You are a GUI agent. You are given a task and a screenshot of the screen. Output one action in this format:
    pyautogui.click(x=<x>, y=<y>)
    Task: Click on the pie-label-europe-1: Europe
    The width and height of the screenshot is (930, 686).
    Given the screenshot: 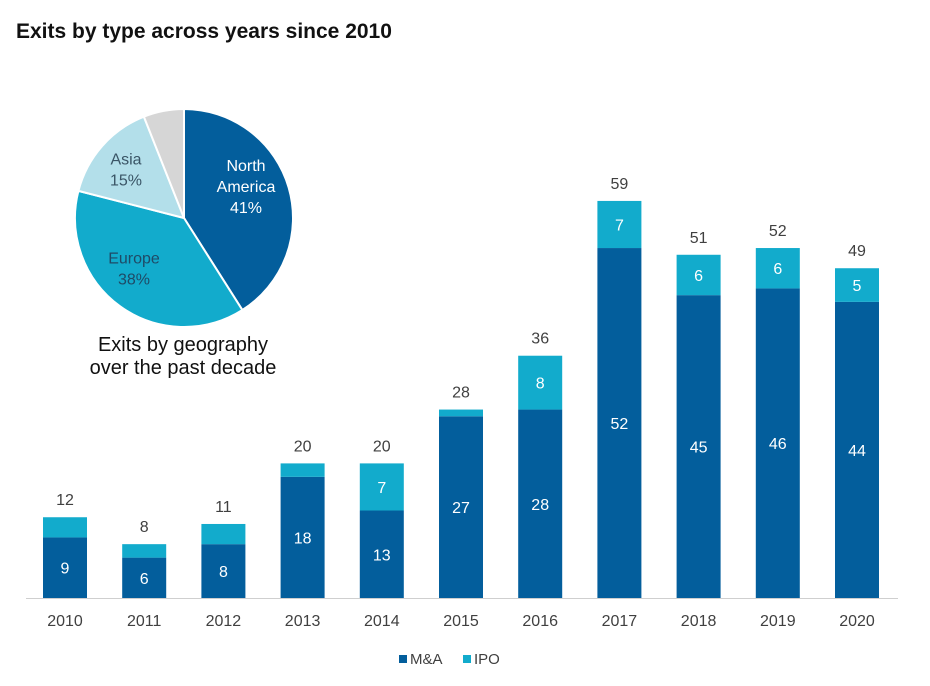 What is the action you would take?
    pyautogui.click(x=134, y=259)
    